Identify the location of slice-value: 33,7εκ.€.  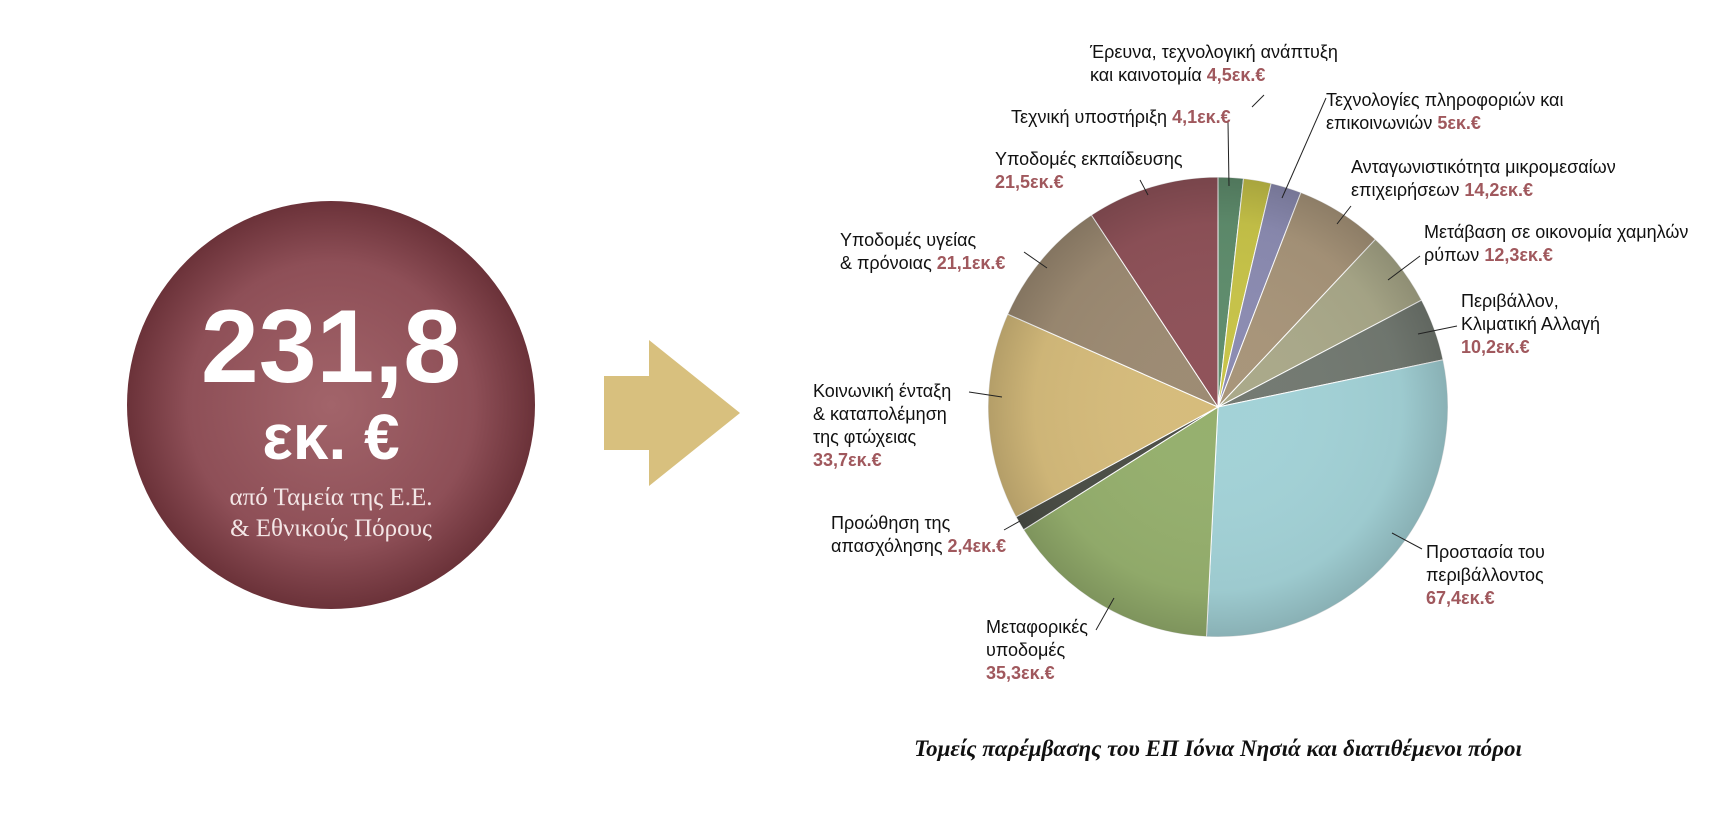
(847, 460).